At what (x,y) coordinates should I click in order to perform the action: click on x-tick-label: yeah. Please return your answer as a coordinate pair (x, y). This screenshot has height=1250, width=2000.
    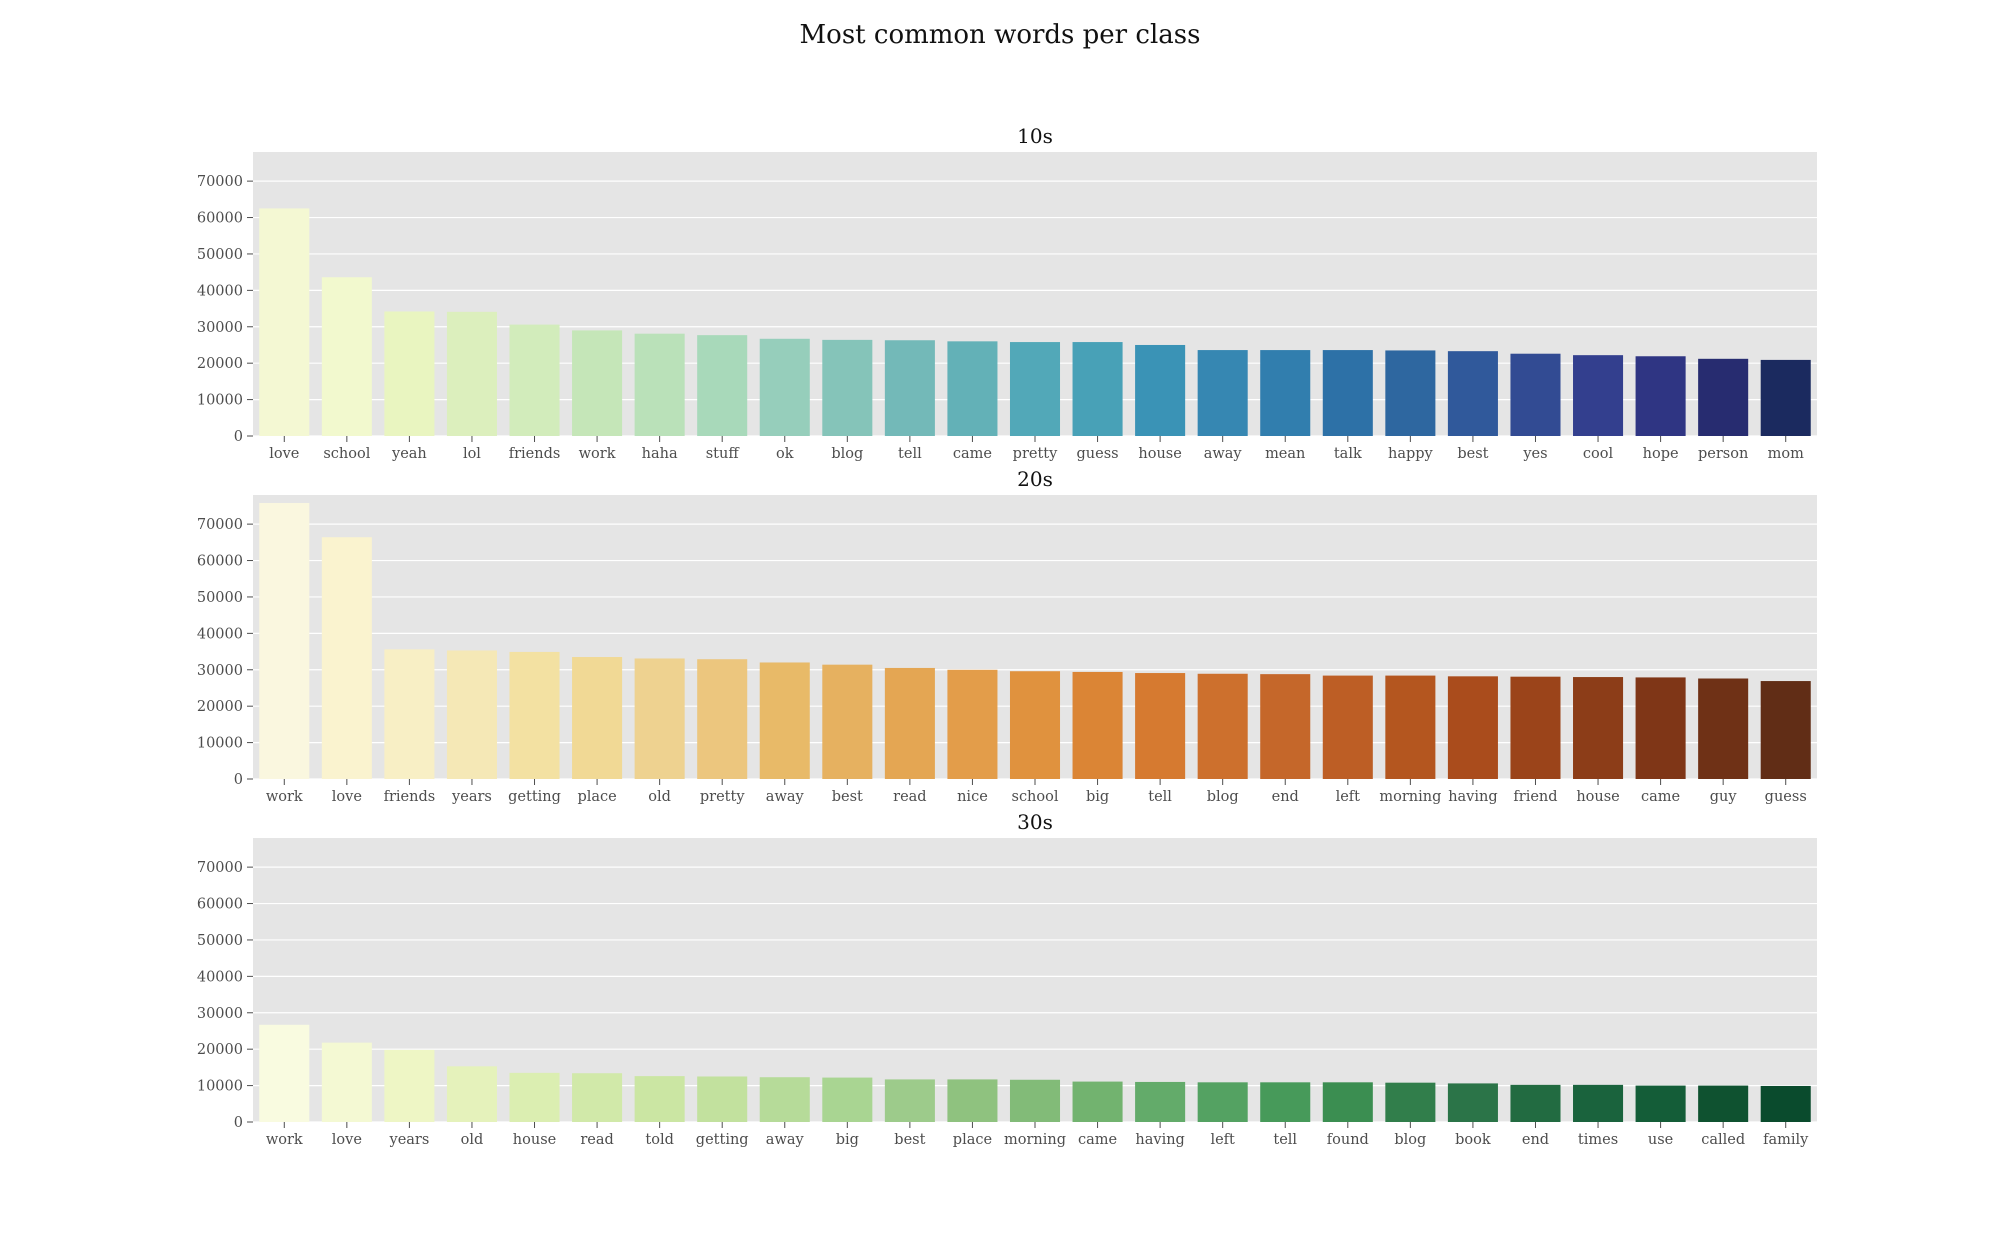
    Looking at the image, I should click on (409, 454).